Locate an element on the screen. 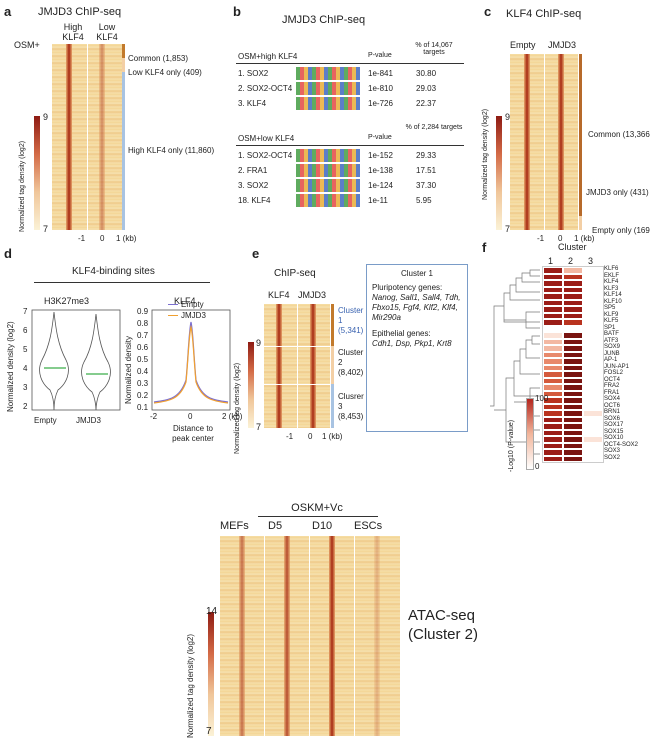 The height and width of the screenshot is (743, 650). panel-a-row-label: OSM+ is located at coordinates (27, 45).